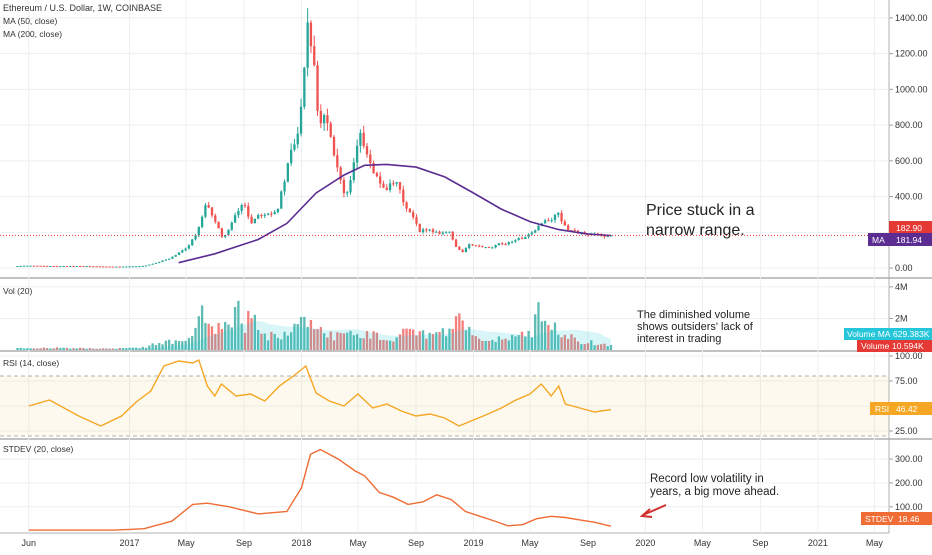 The image size is (932, 555). What do you see at coordinates (909, 483) in the screenshot?
I see `stdev-axis-tick-label: 200.00` at bounding box center [909, 483].